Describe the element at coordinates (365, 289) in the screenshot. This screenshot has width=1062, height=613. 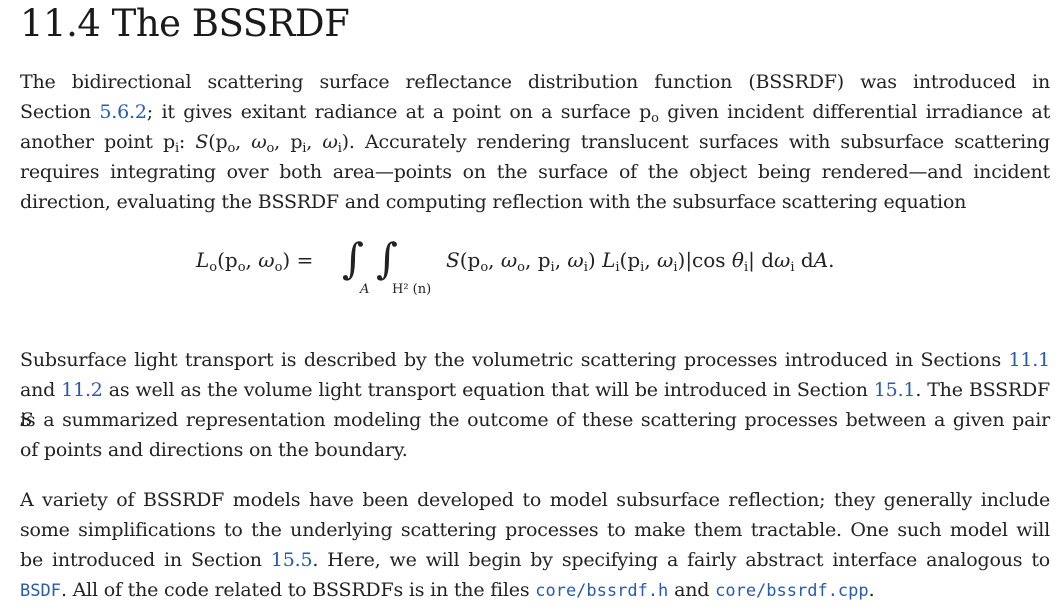
I see `integral-limit-area: A` at that location.